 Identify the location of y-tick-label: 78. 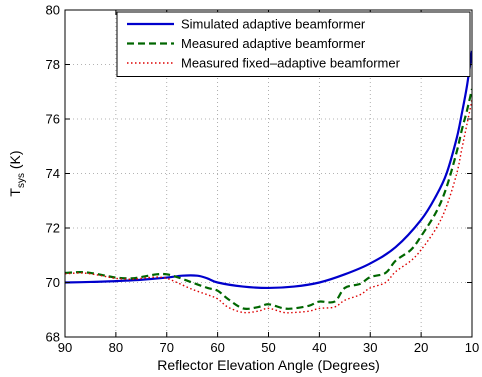
(53, 64).